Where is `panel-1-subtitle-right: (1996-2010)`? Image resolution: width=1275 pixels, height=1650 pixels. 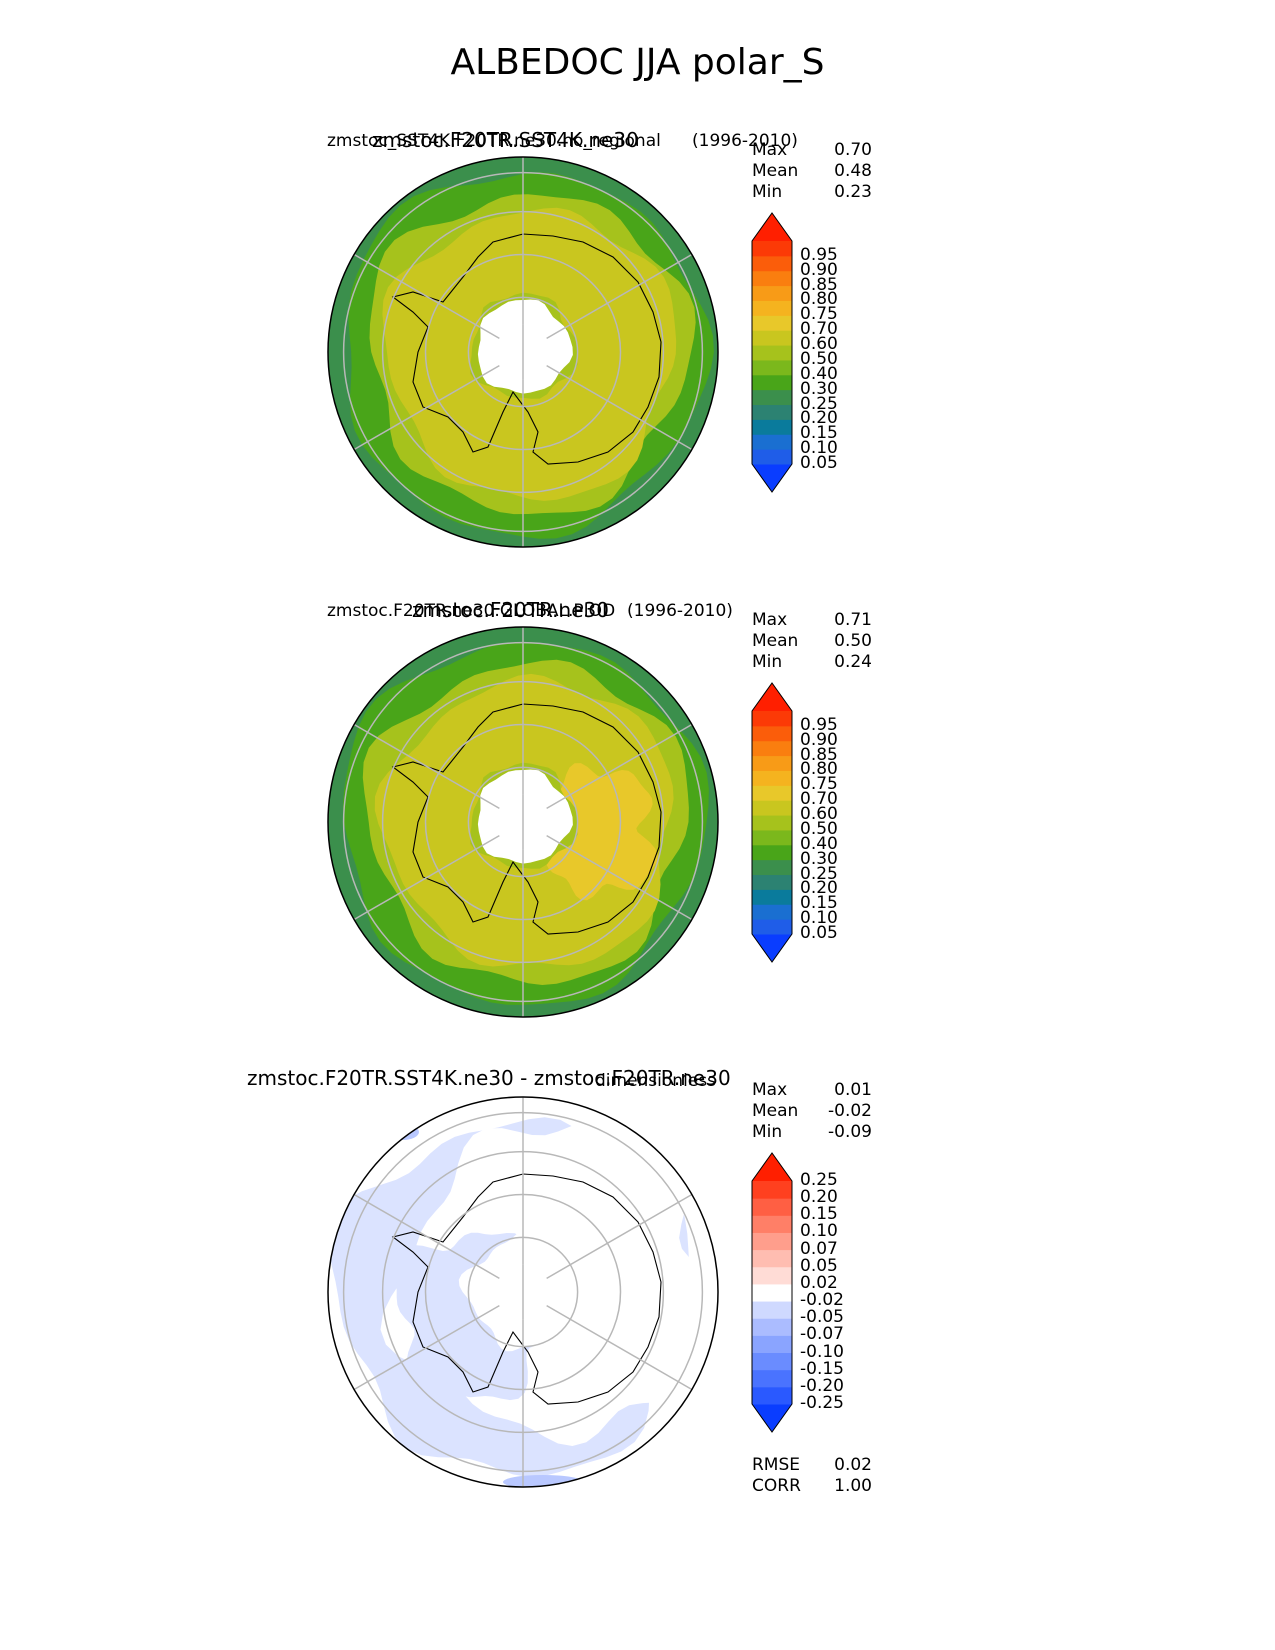 panel-1-subtitle-right: (1996-2010) is located at coordinates (745, 141).